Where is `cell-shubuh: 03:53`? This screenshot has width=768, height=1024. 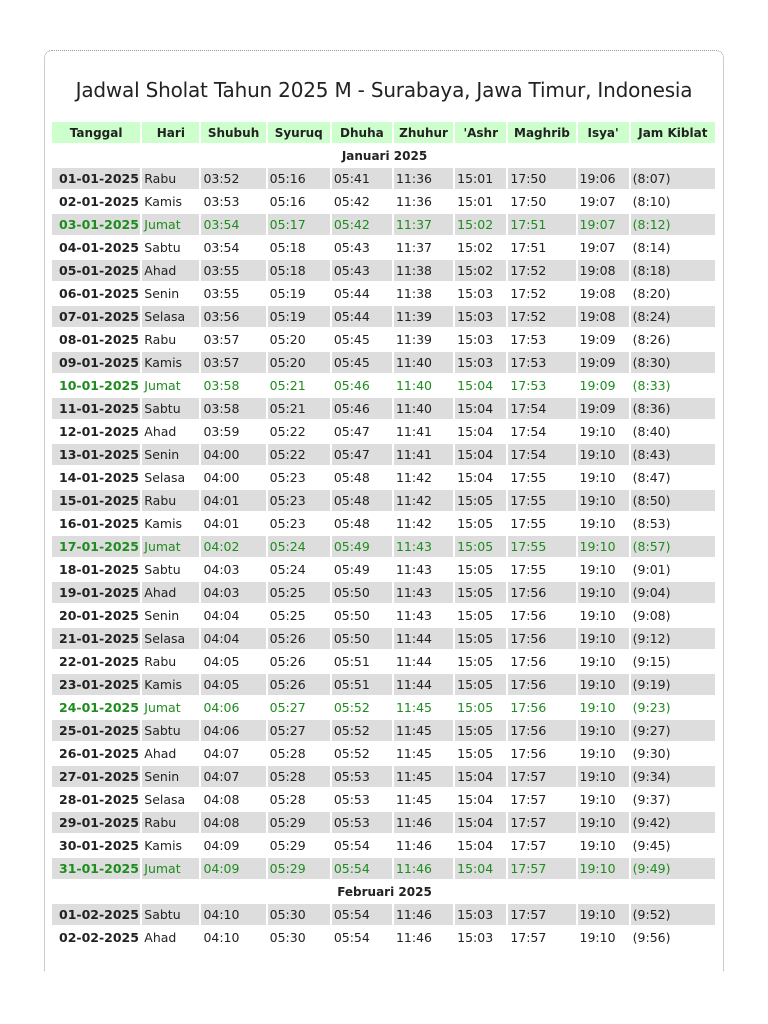 cell-shubuh: 03:53 is located at coordinates (221, 201).